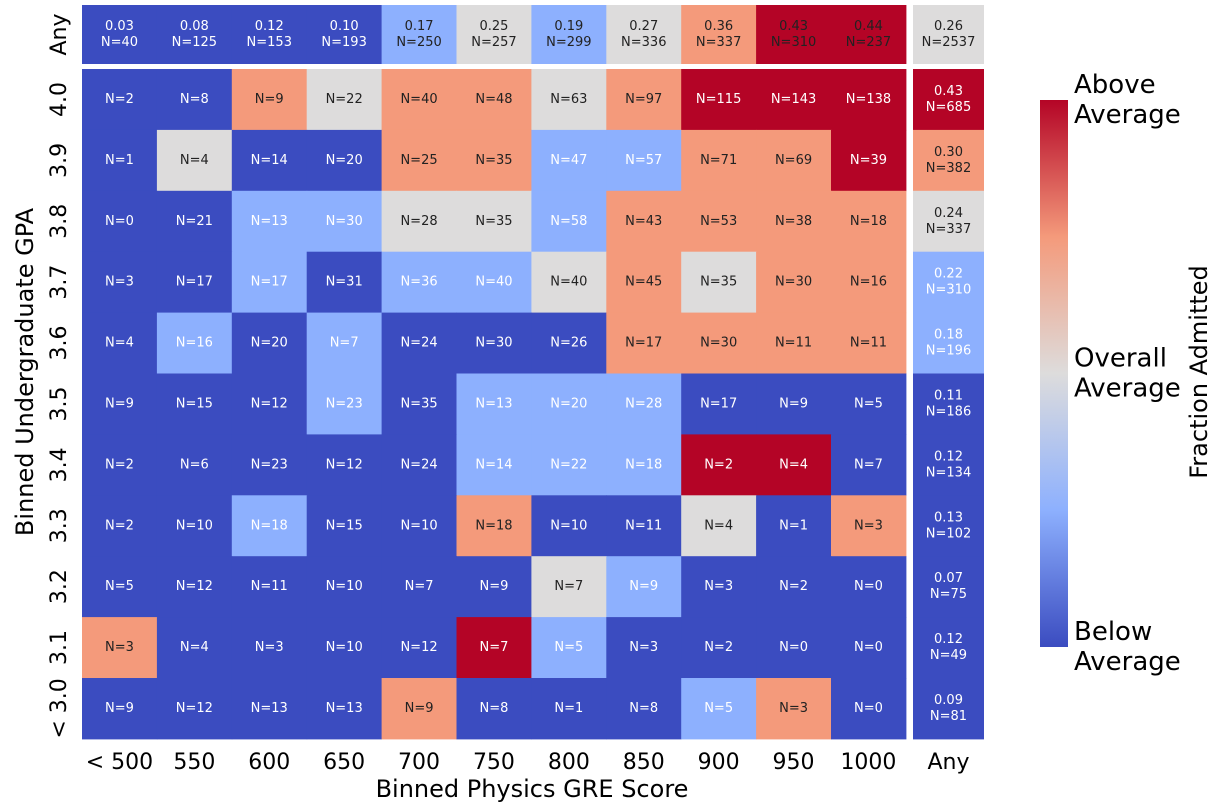  What do you see at coordinates (119, 42) in the screenshot?
I see `count-label: N=40` at bounding box center [119, 42].